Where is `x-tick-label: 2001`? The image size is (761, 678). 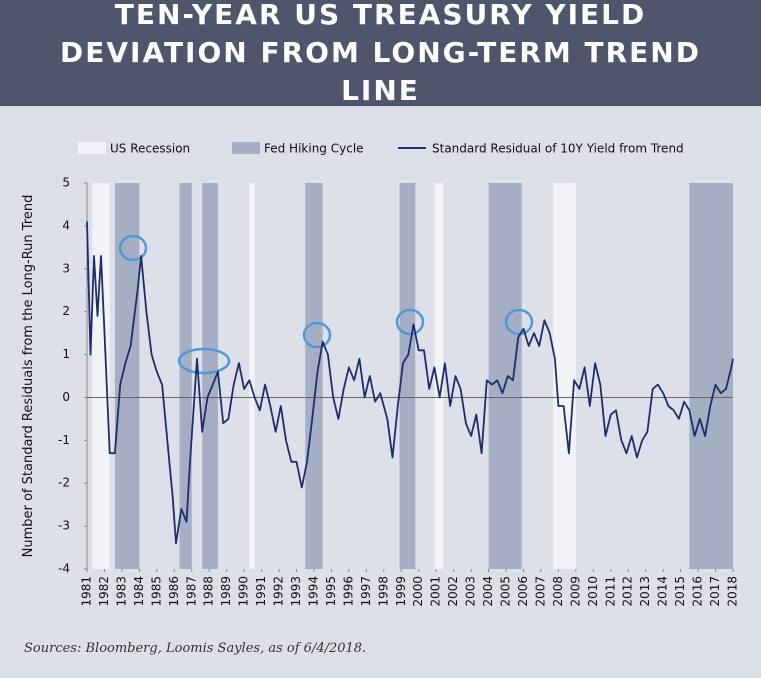
x-tick-label: 2001 is located at coordinates (436, 591).